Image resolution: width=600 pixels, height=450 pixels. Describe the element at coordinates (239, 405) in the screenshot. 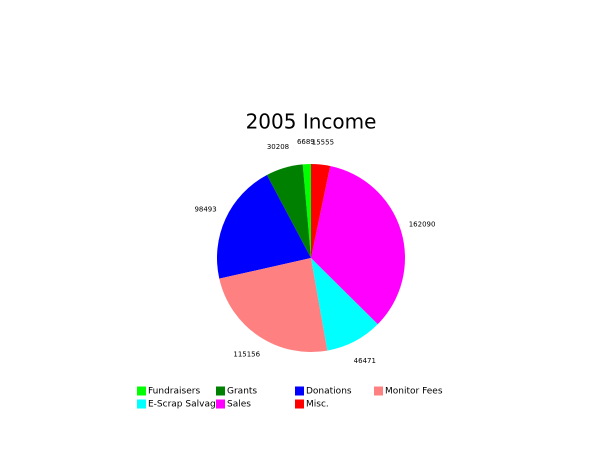

I see `legend-label: Sales` at that location.